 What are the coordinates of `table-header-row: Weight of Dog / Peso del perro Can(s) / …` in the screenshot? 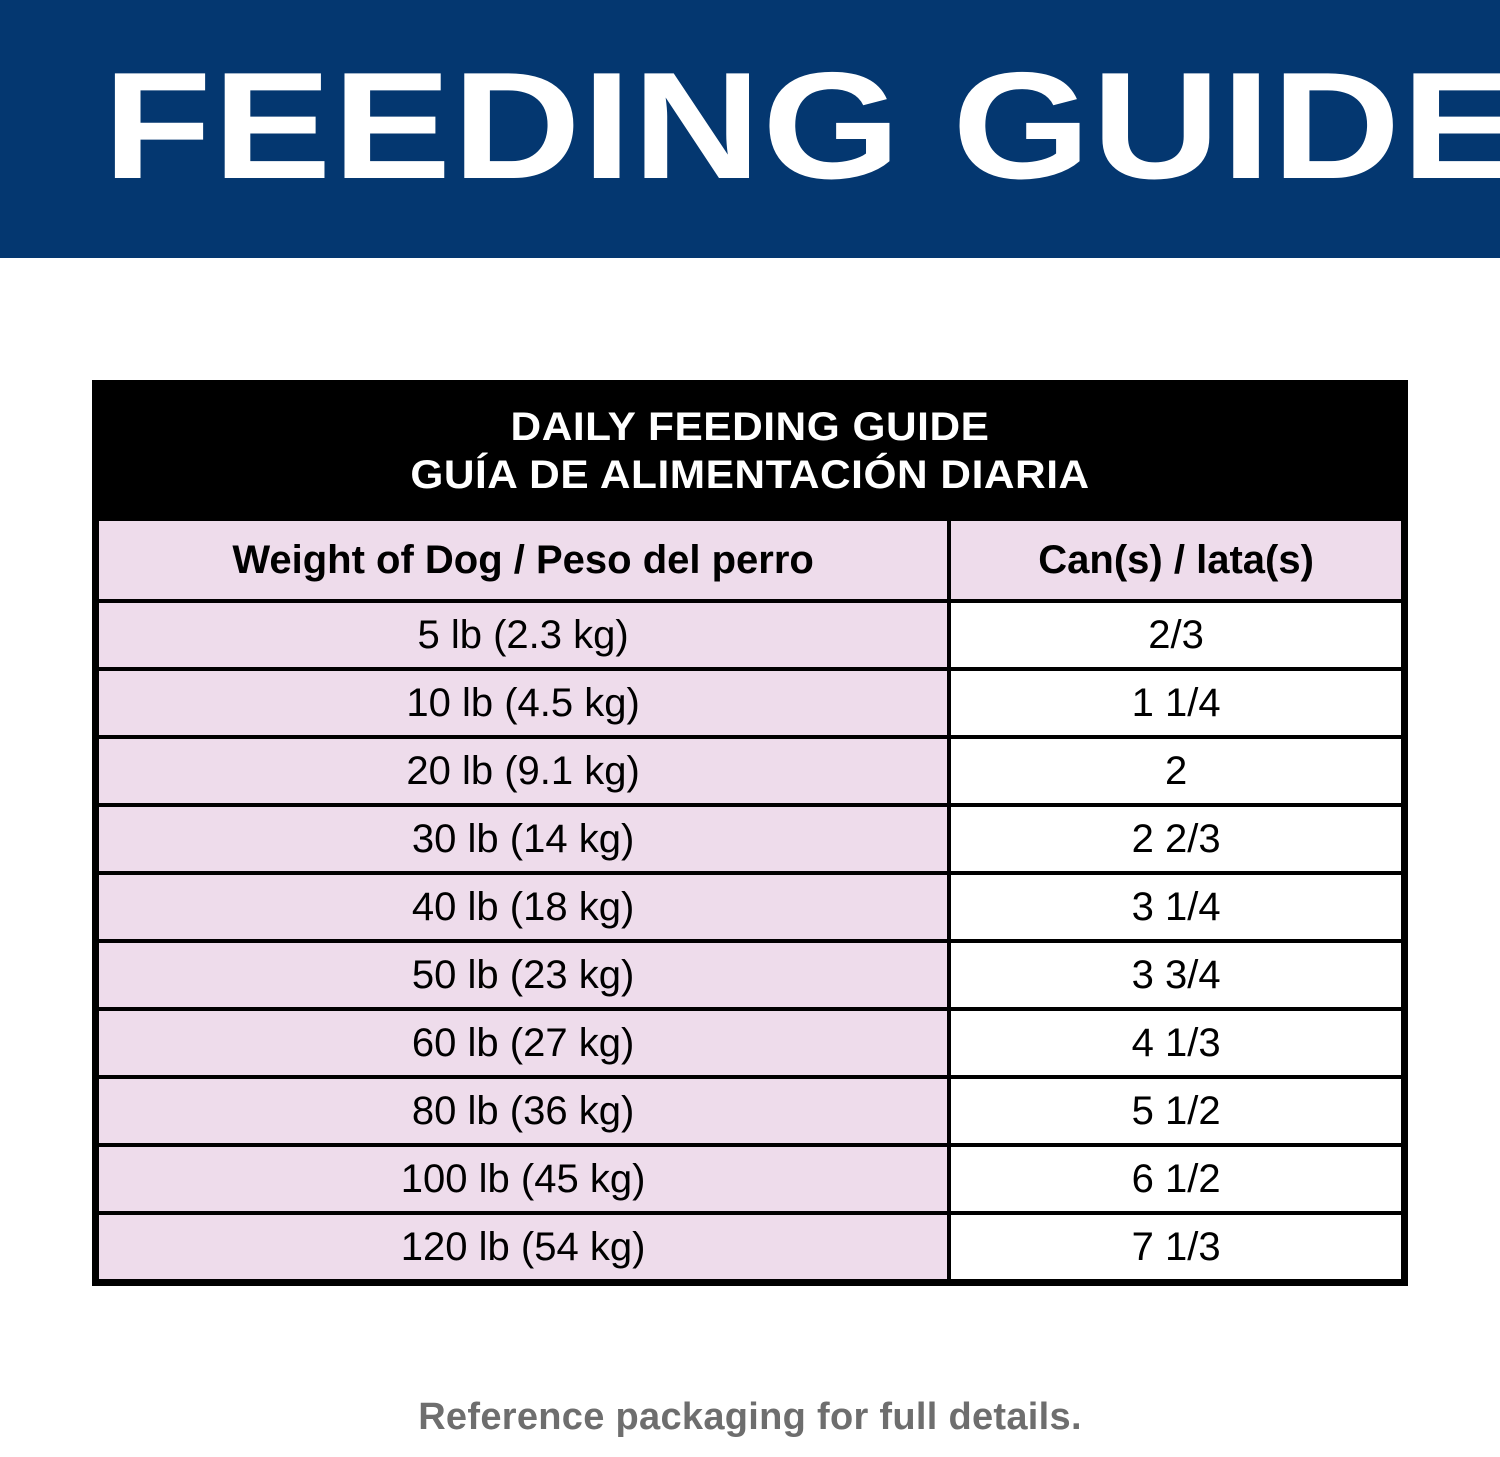 It's located at (750, 560).